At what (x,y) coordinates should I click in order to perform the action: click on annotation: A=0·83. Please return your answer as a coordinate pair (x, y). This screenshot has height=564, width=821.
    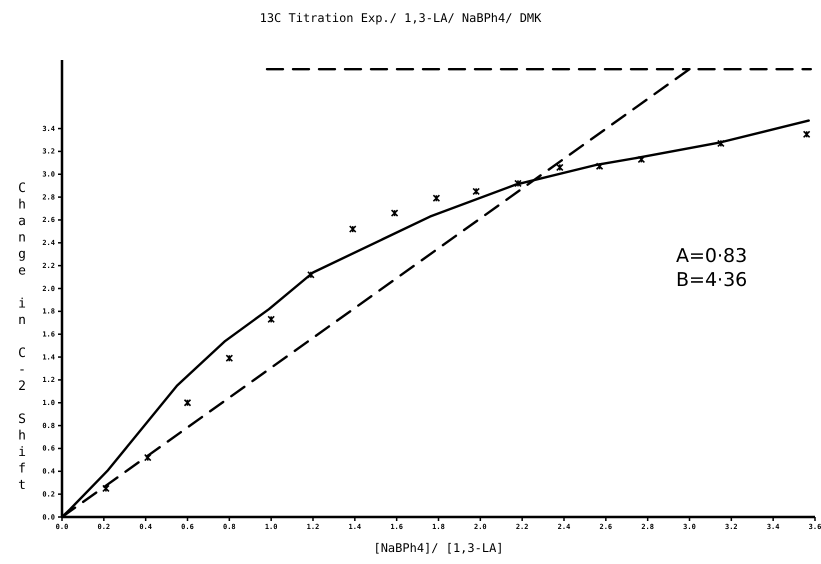
    Looking at the image, I should click on (712, 256).